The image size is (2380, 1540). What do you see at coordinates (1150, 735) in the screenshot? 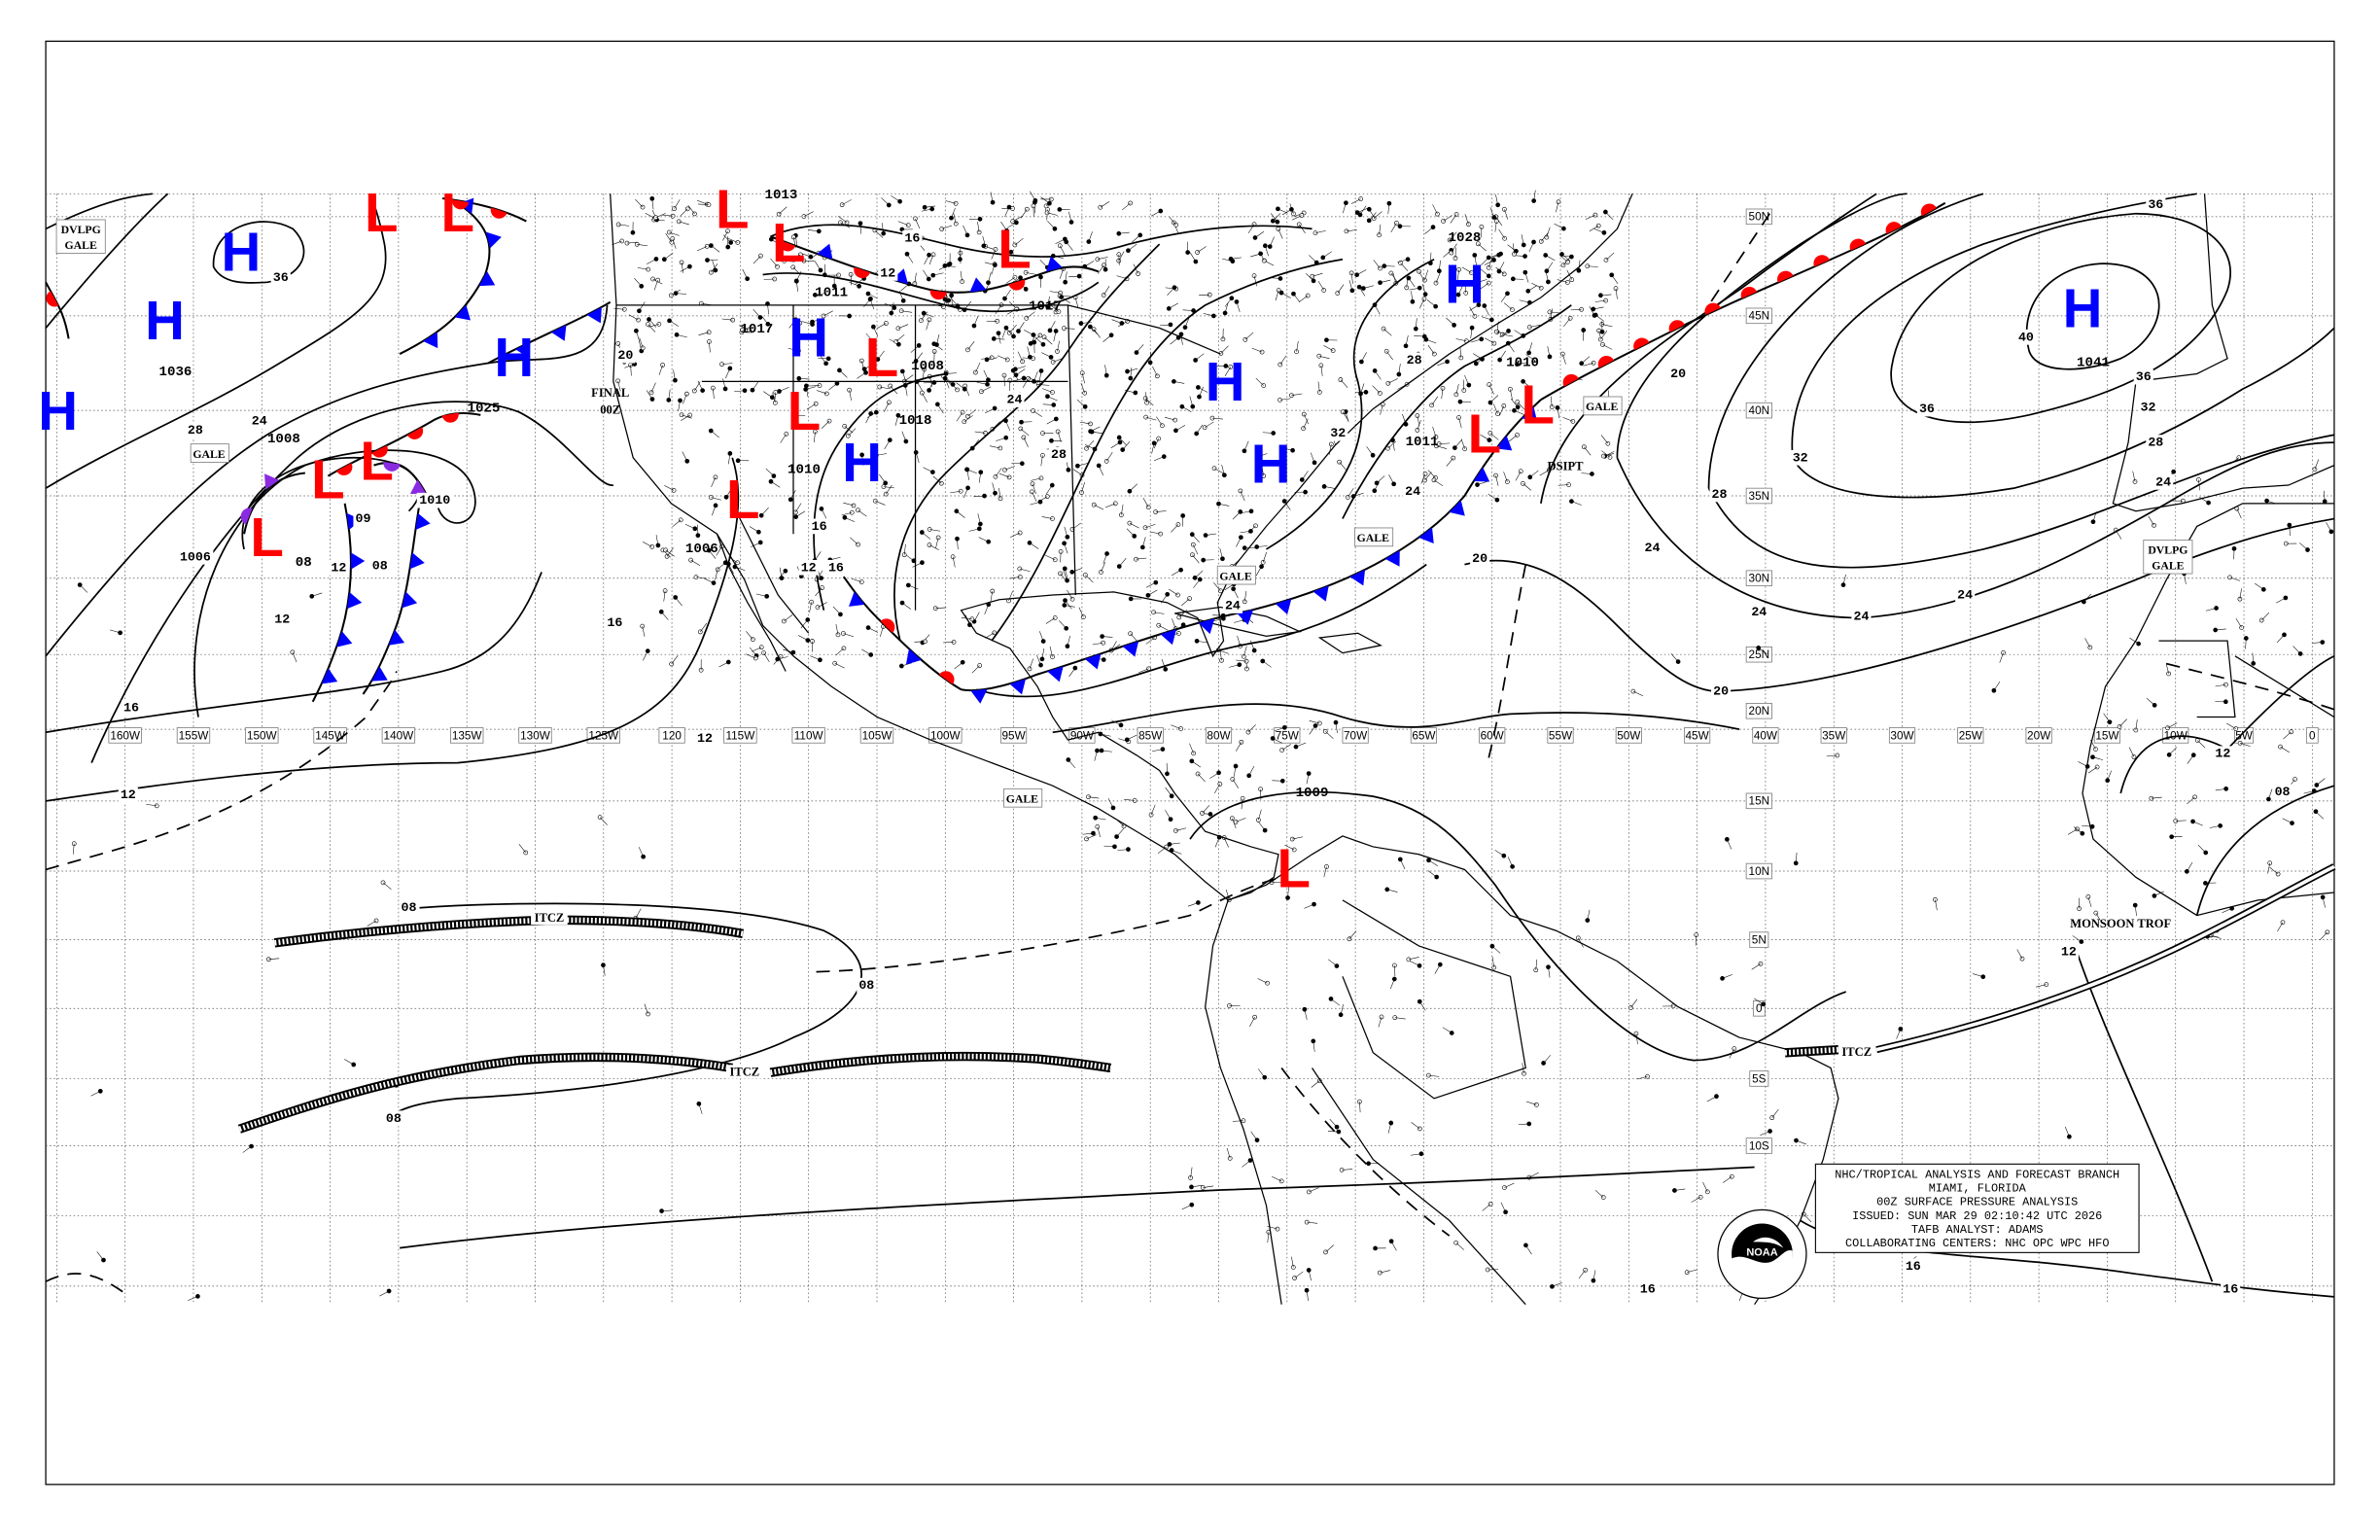
I see `longitude-label: 85W` at bounding box center [1150, 735].